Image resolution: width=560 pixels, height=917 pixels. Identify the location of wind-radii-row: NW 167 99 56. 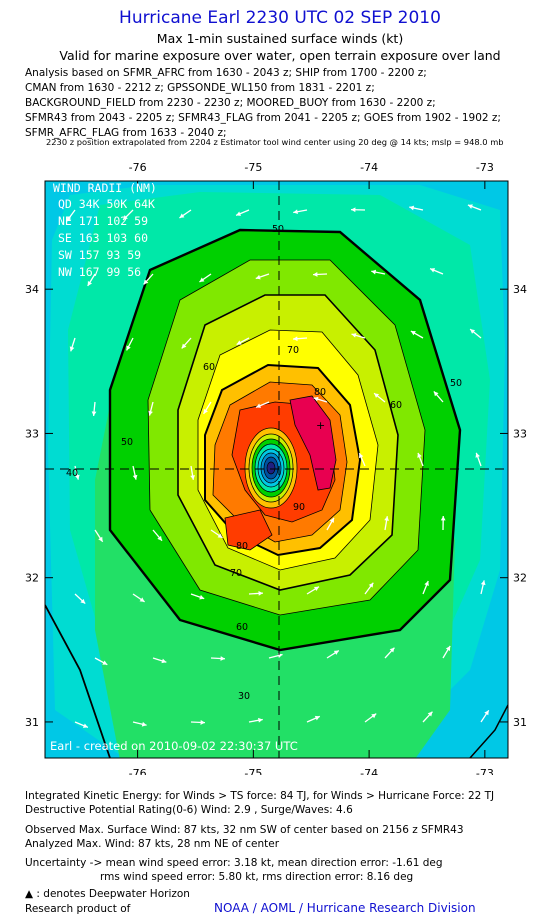
(99, 272).